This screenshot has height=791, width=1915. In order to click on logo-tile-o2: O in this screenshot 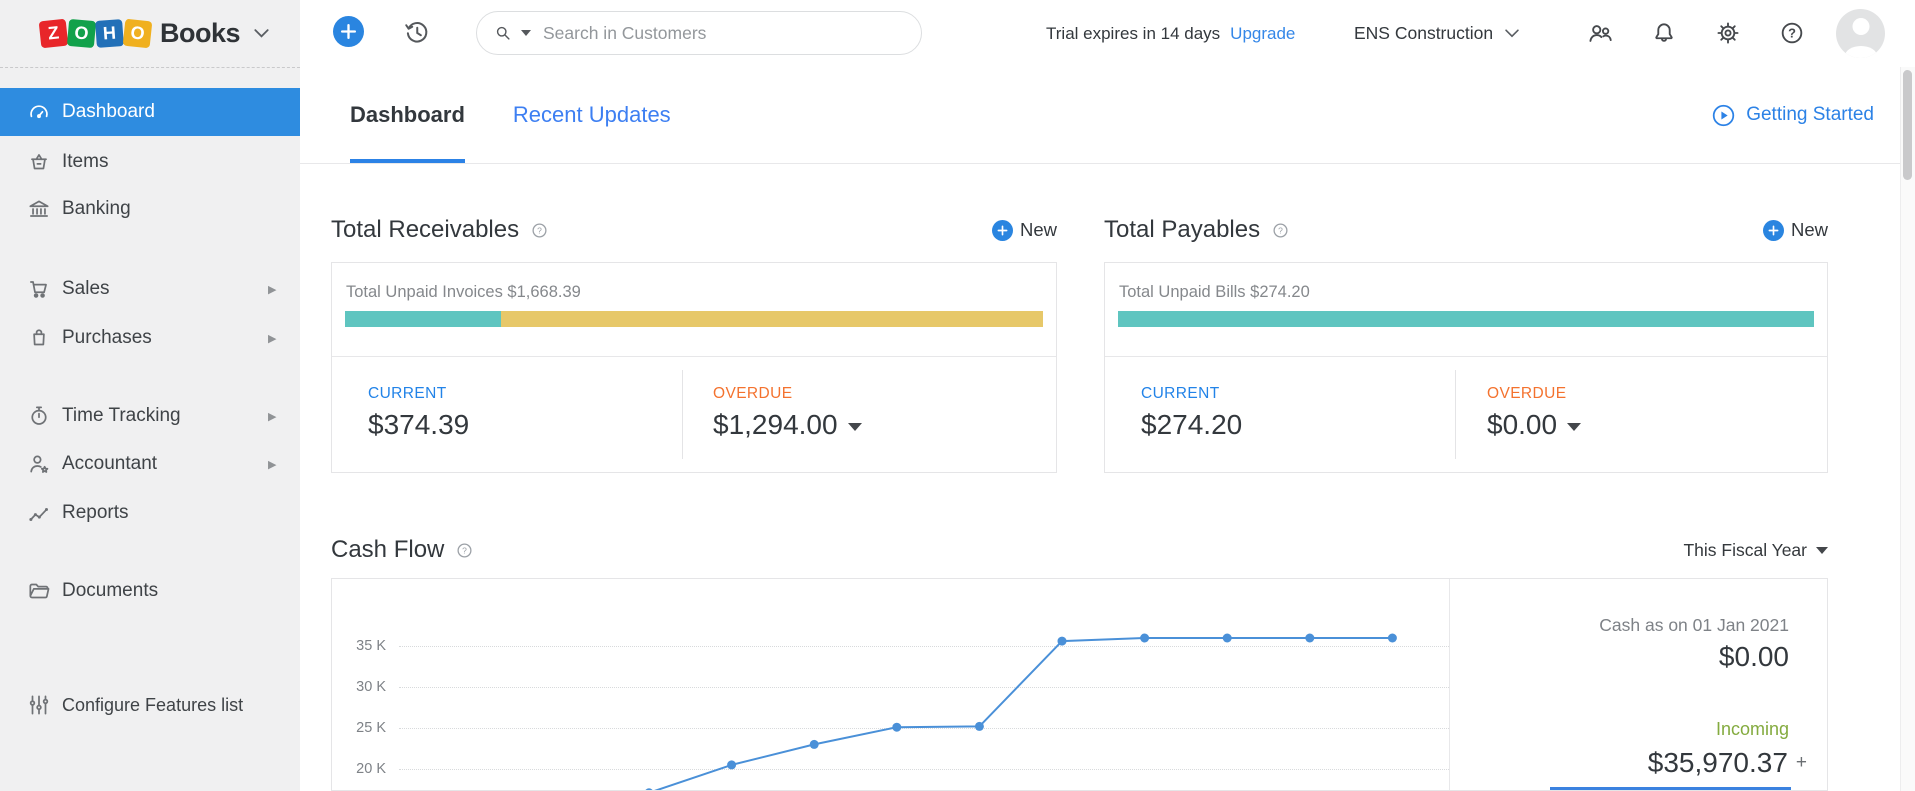, I will do `click(137, 33)`.